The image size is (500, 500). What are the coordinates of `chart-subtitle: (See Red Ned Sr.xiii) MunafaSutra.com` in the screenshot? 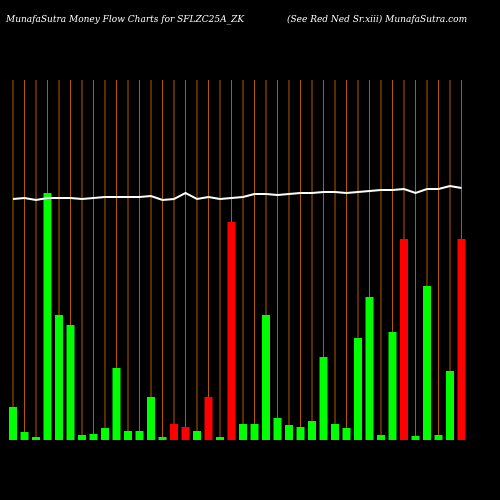 It's located at (377, 19).